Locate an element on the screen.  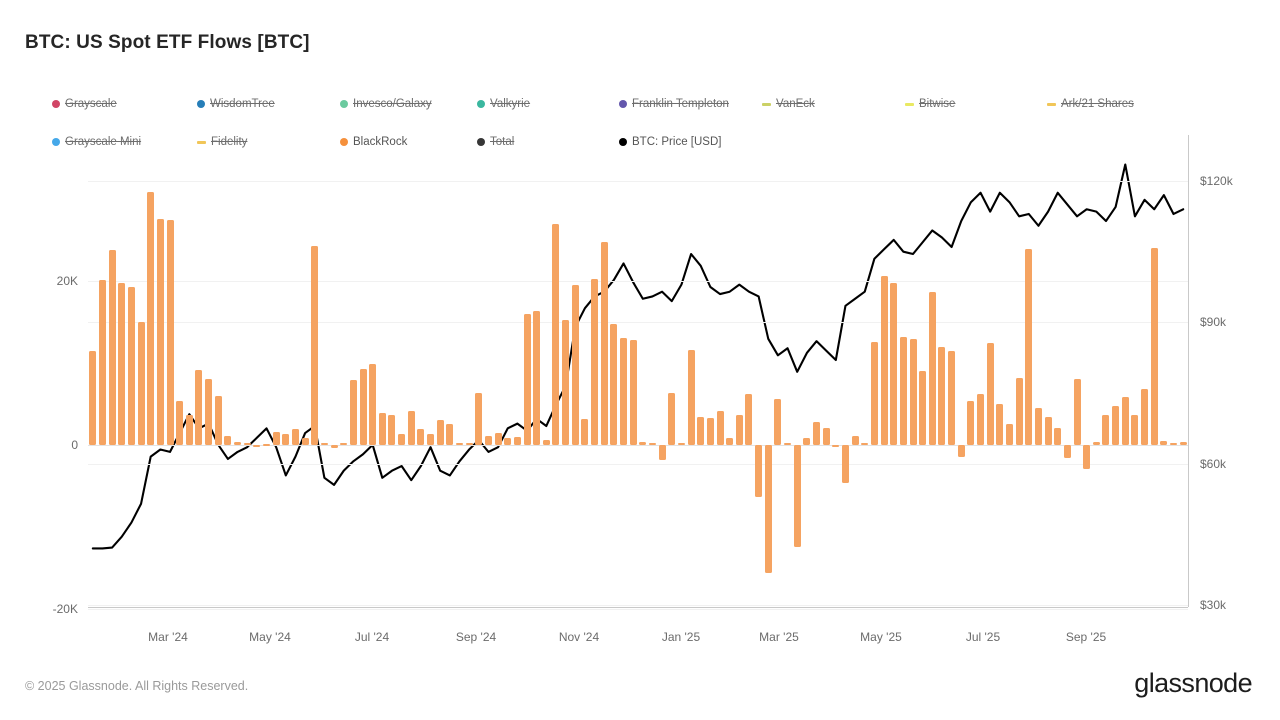
y-axis-left-tick: 0 is located at coordinates (74, 445).